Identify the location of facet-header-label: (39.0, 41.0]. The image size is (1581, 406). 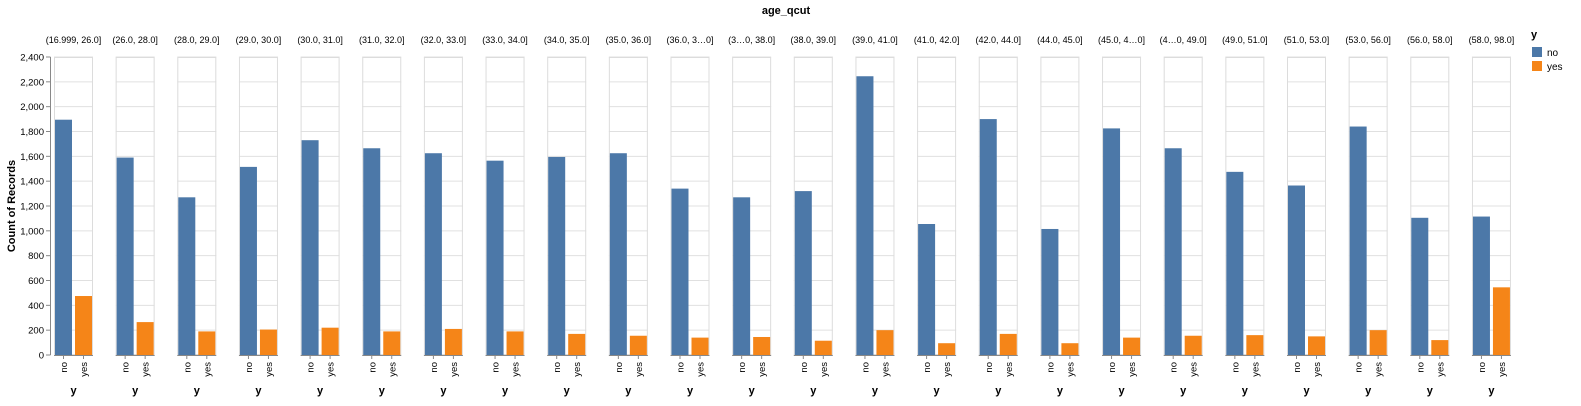
(875, 40).